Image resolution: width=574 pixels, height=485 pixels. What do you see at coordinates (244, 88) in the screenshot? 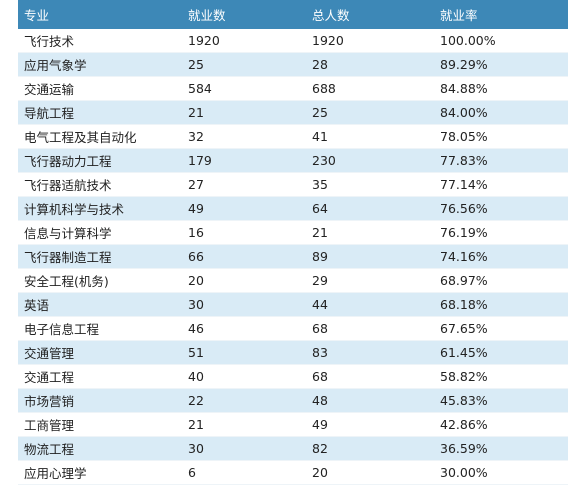
I see `cell-employed: 584` at bounding box center [244, 88].